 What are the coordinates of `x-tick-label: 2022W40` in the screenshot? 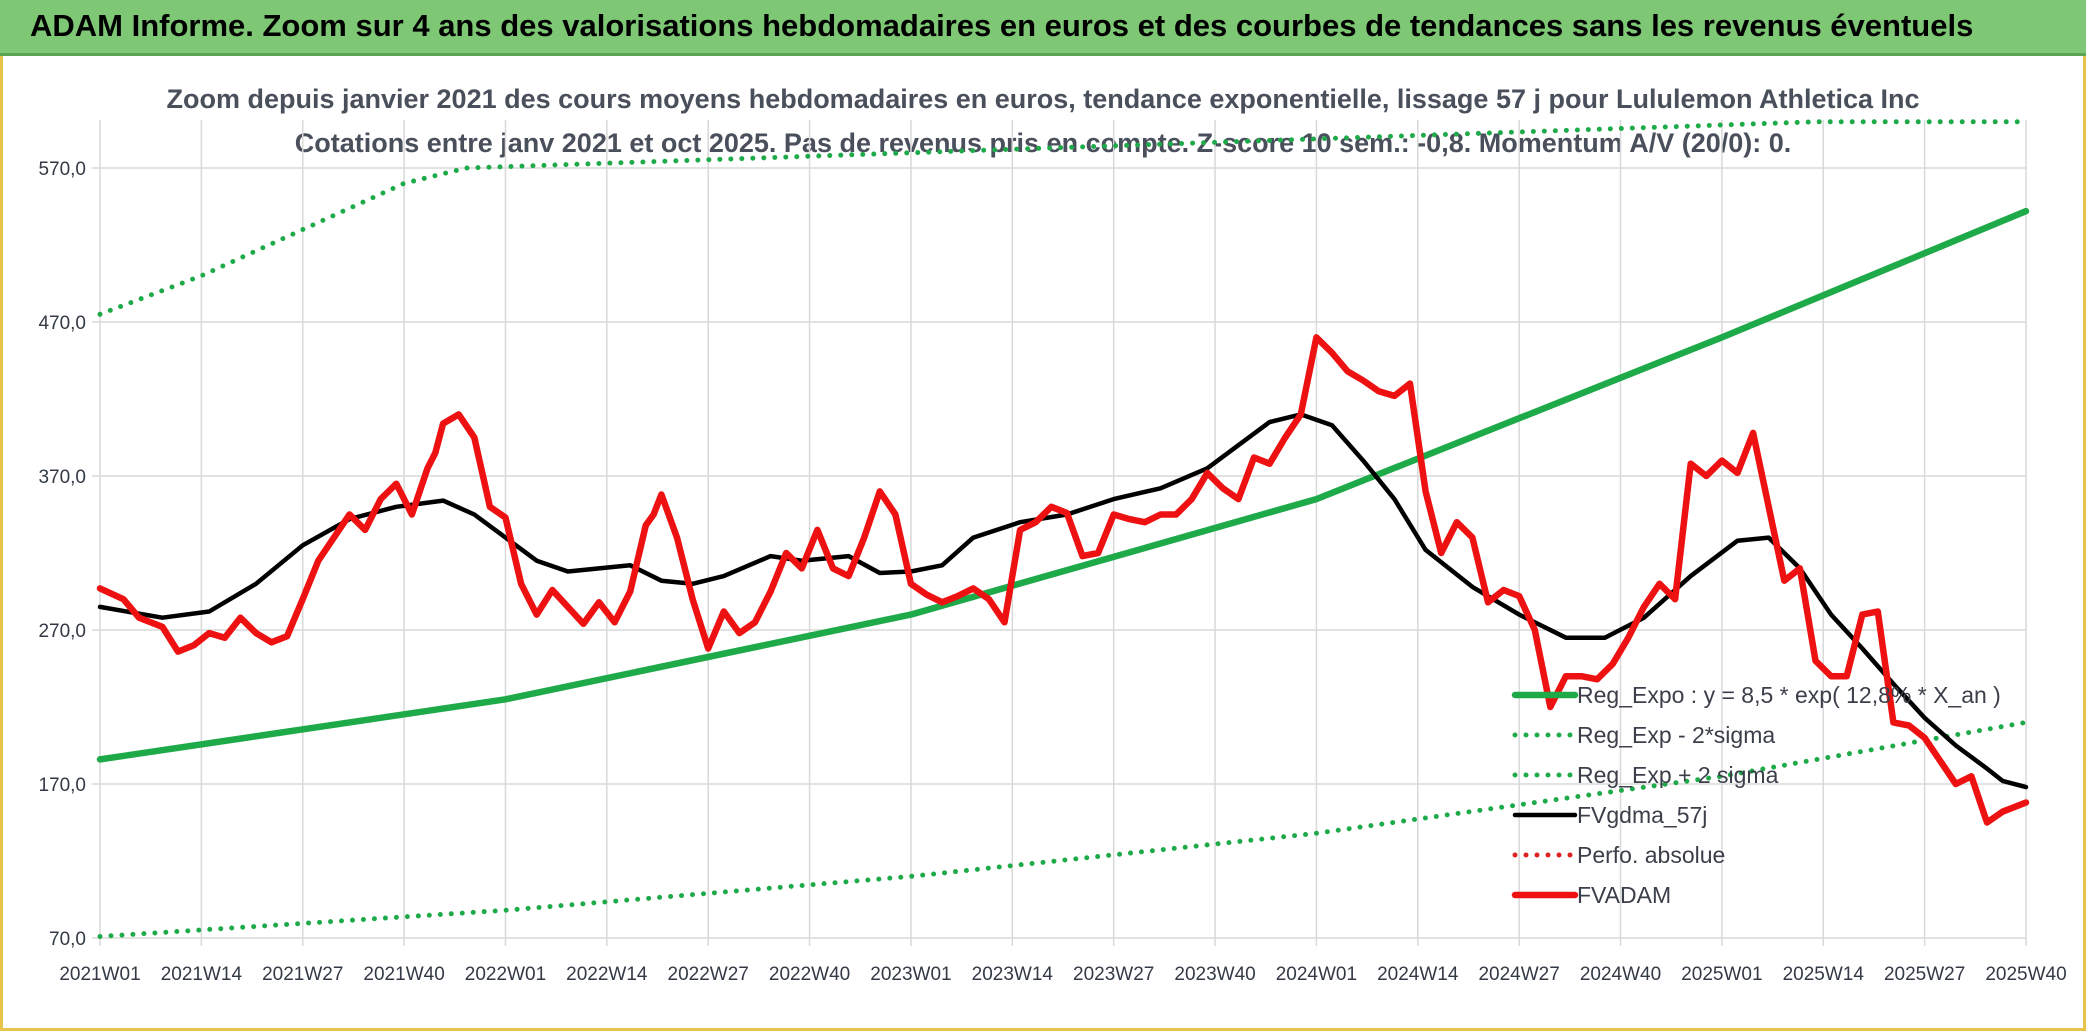 It's located at (809, 974).